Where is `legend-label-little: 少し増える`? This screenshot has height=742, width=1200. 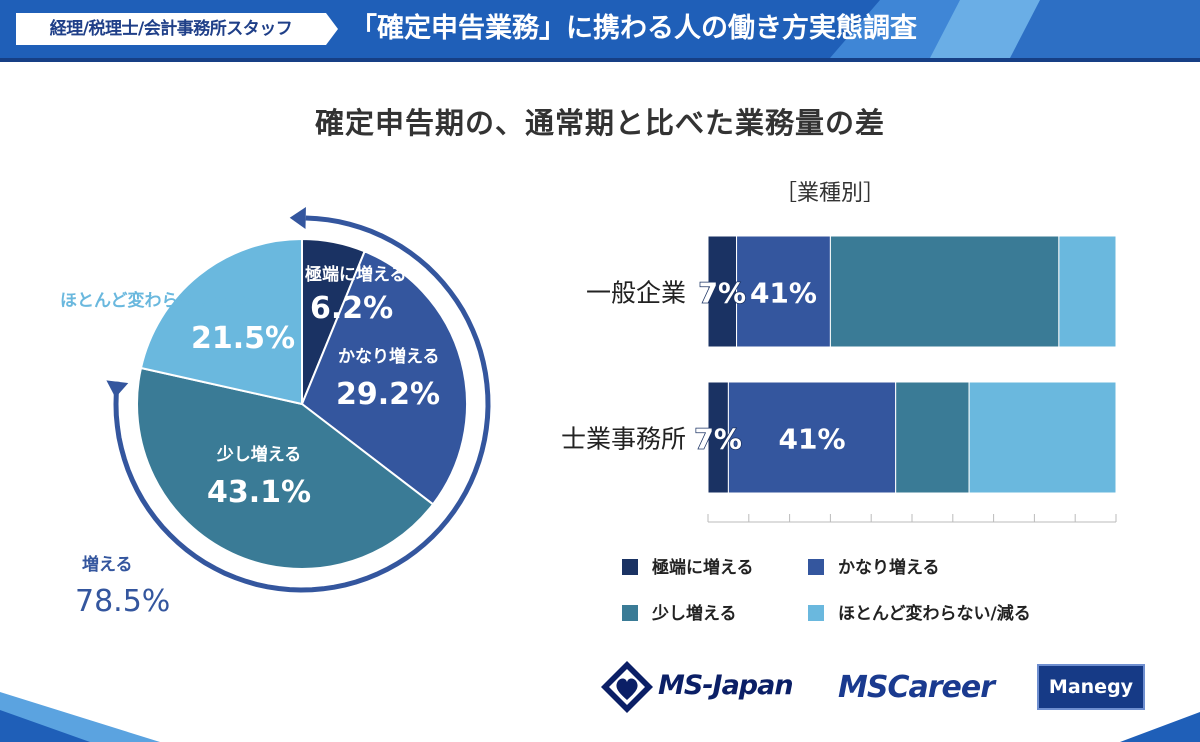 legend-label-little: 少し増える is located at coordinates (694, 614).